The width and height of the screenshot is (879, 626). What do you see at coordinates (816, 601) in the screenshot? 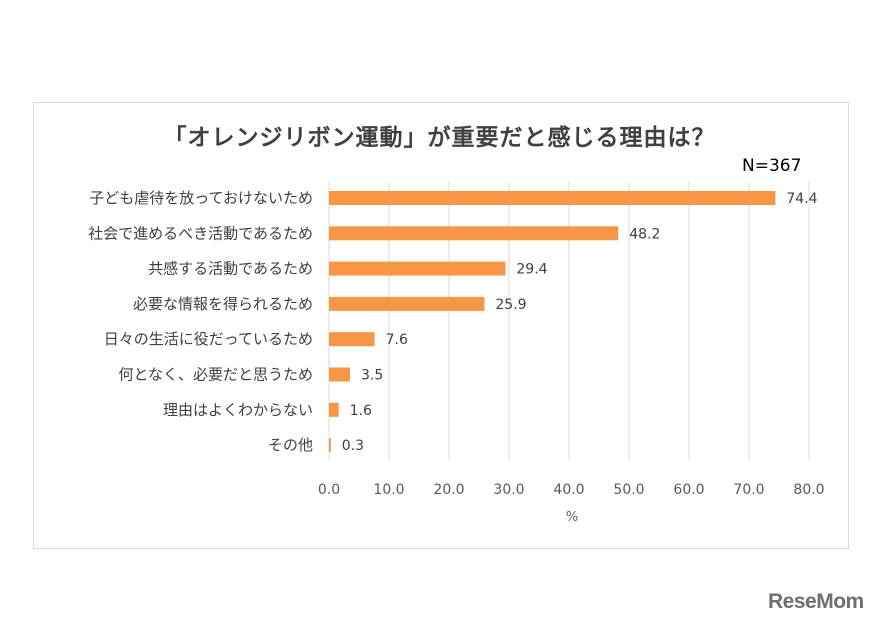
I see `resemom-logo: ReseMom` at bounding box center [816, 601].